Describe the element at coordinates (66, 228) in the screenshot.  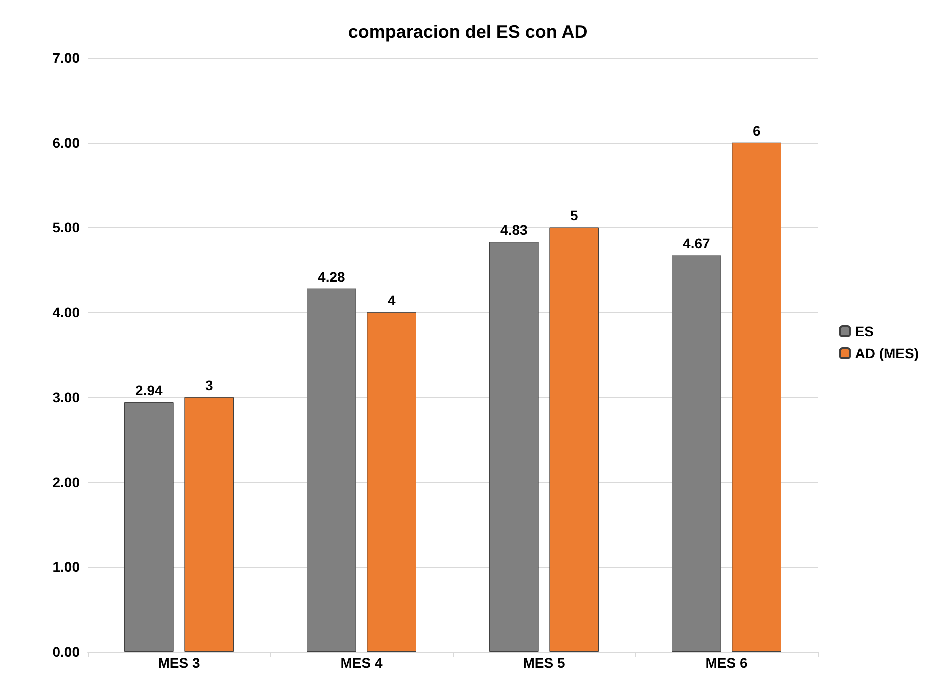
I see `y-tick-label: 5.00` at that location.